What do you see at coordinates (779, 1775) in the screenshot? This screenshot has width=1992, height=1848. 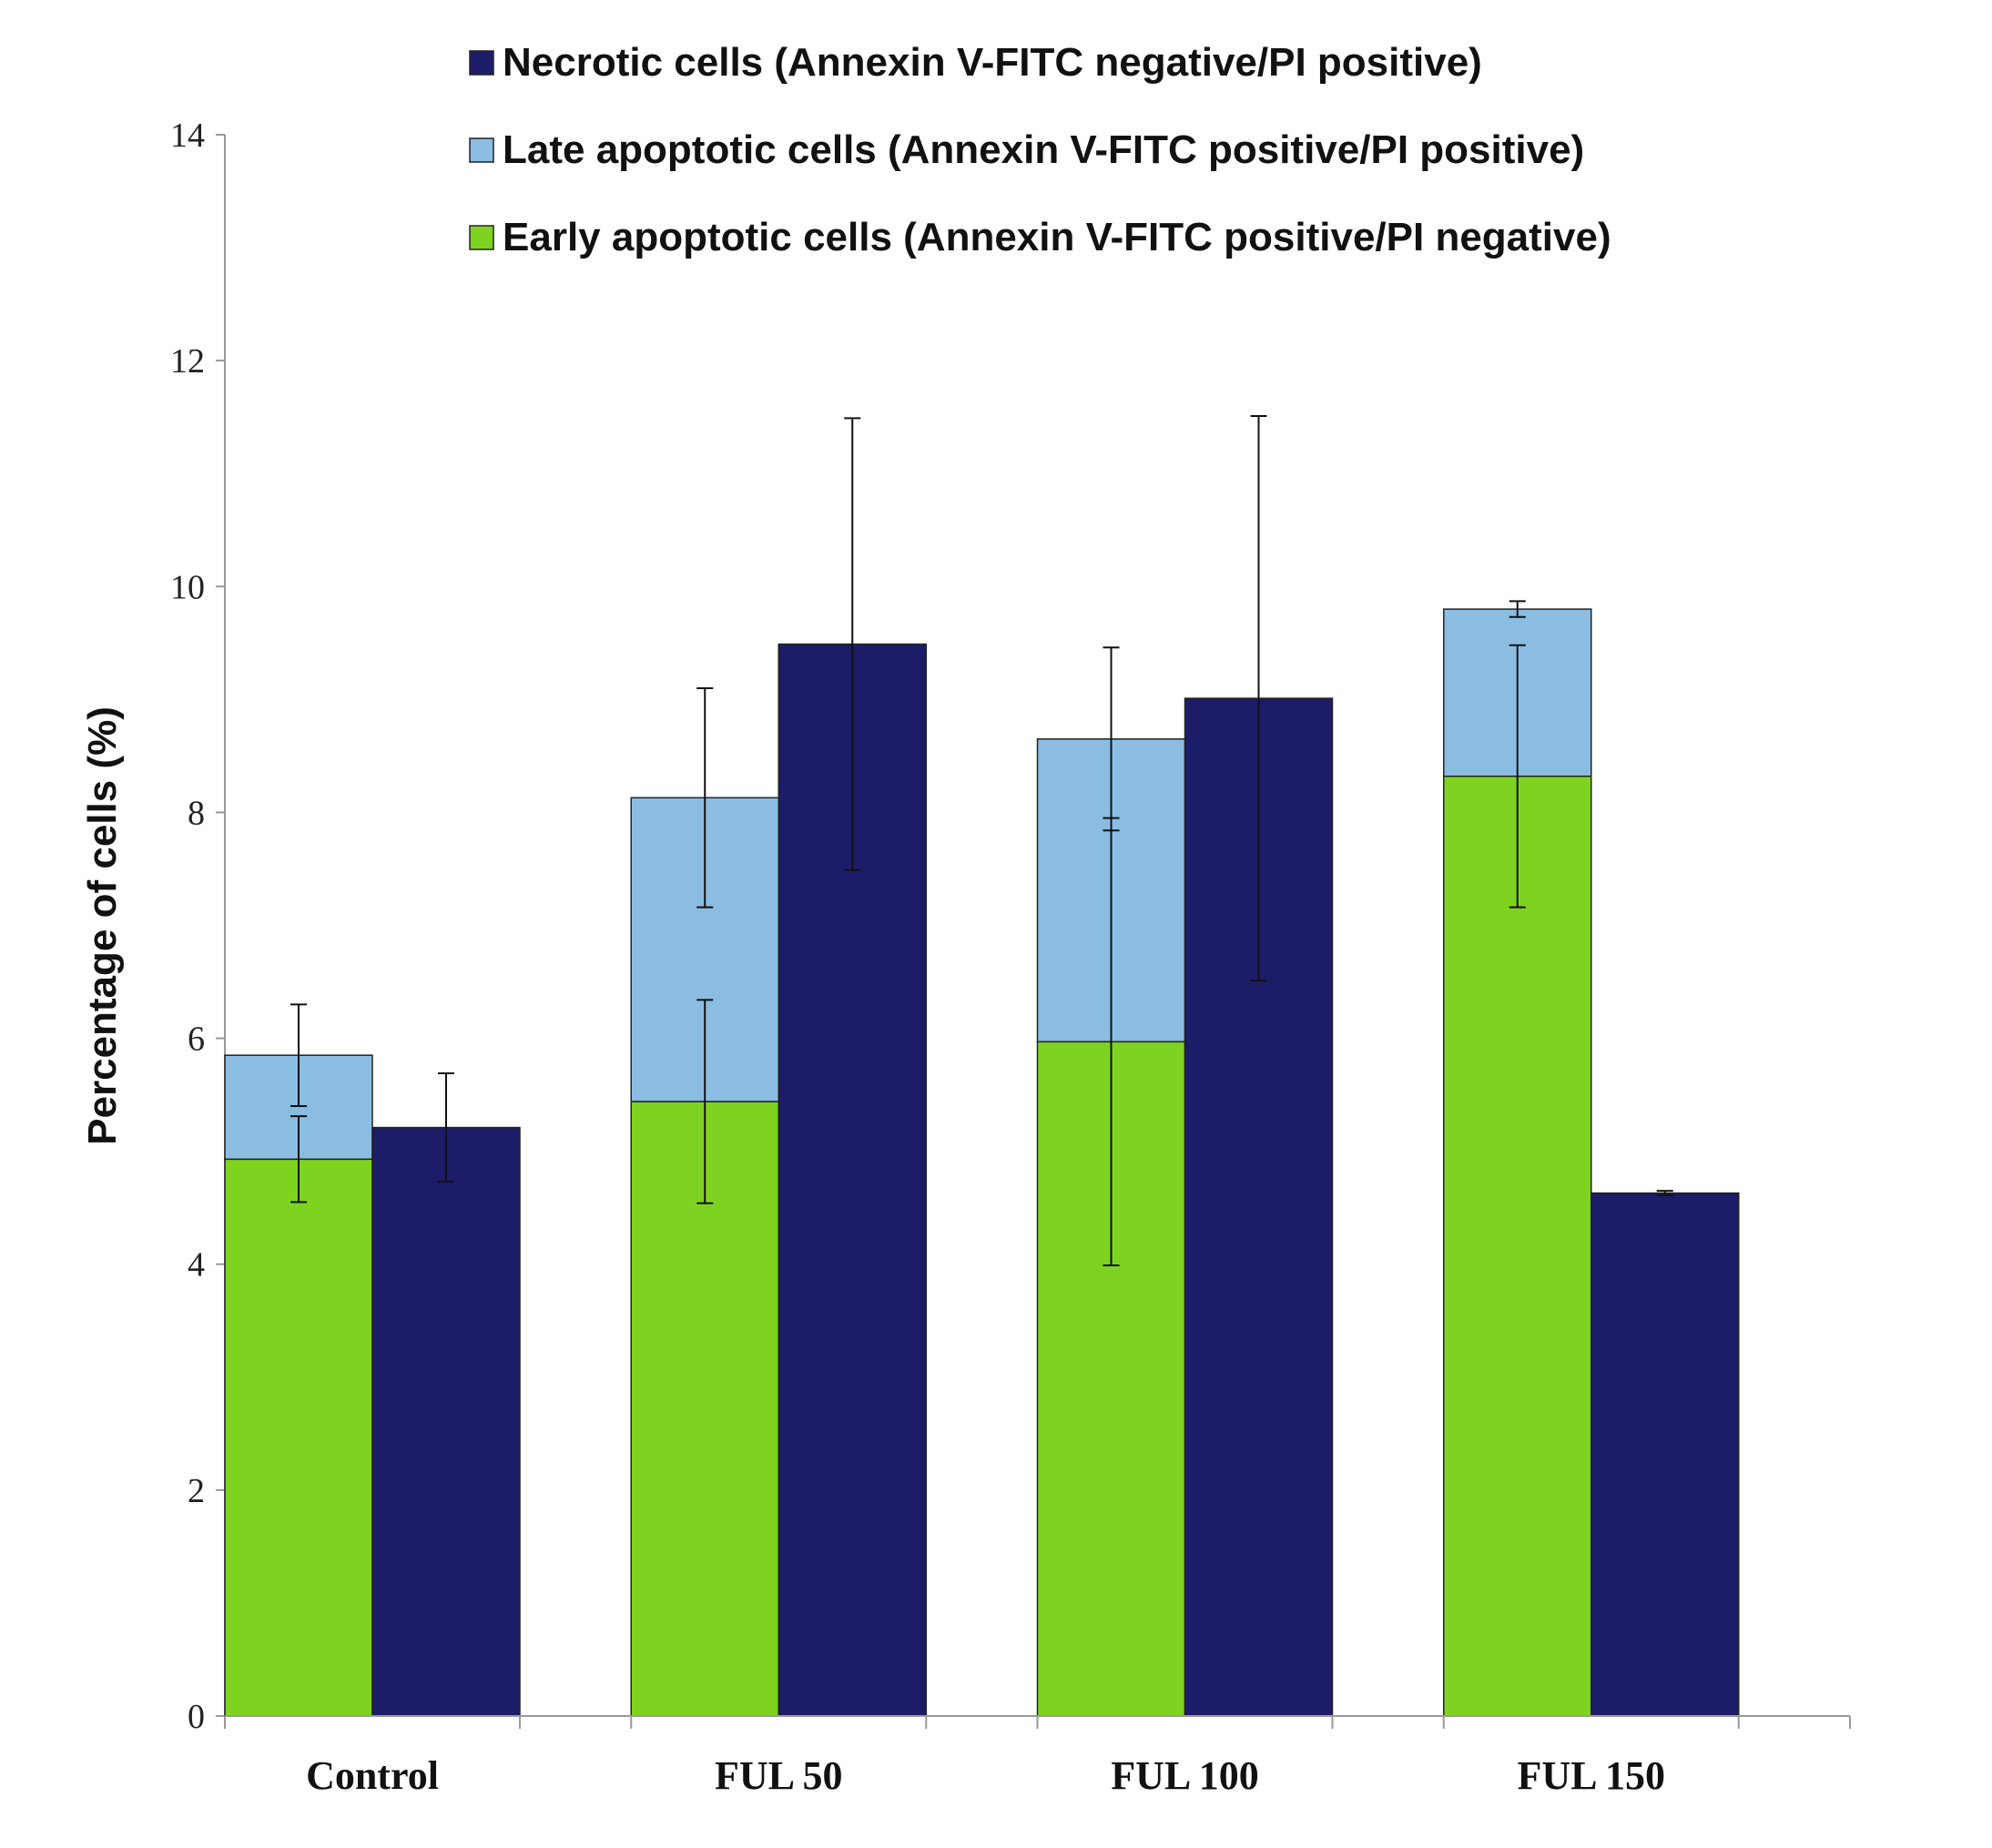 I see `x-category-label: FUL 50` at bounding box center [779, 1775].